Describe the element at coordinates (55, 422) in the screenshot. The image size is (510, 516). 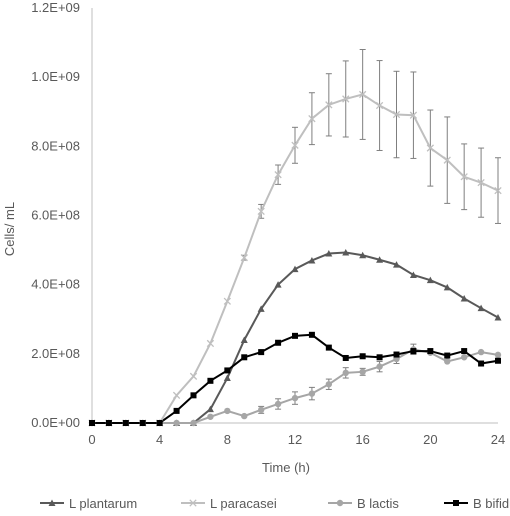
I see `y-tick-label: 0.0E+00` at that location.